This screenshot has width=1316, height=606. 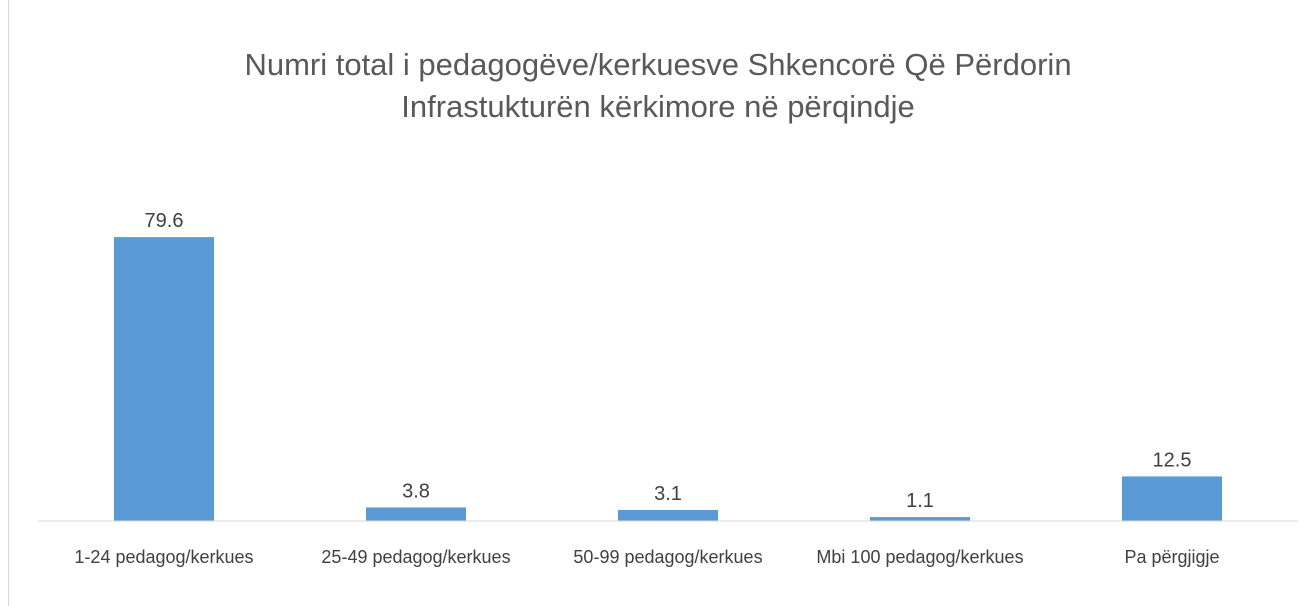 What do you see at coordinates (920, 501) in the screenshot?
I see `data-label: 1.1` at bounding box center [920, 501].